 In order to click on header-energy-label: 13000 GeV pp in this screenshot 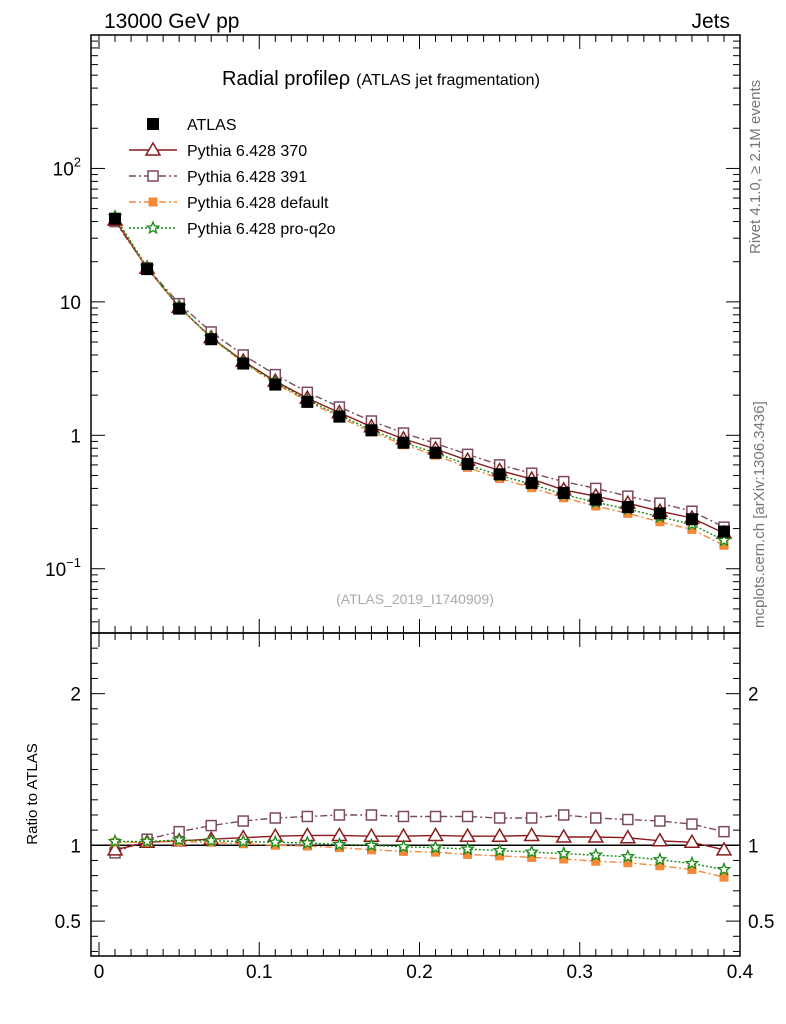, I will do `click(171, 21)`.